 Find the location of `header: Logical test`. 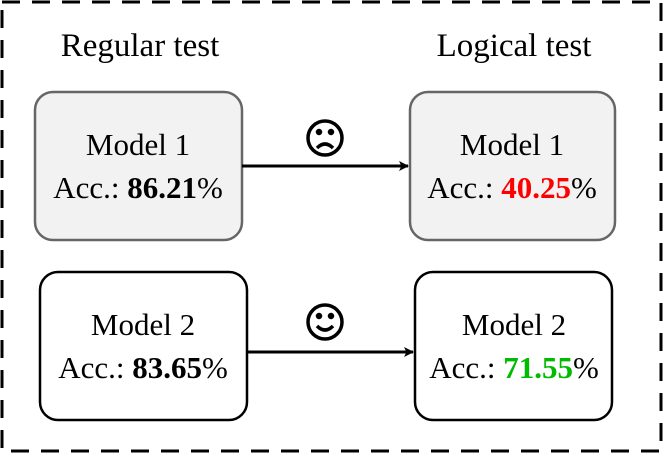

header: Logical test is located at coordinates (514, 46).